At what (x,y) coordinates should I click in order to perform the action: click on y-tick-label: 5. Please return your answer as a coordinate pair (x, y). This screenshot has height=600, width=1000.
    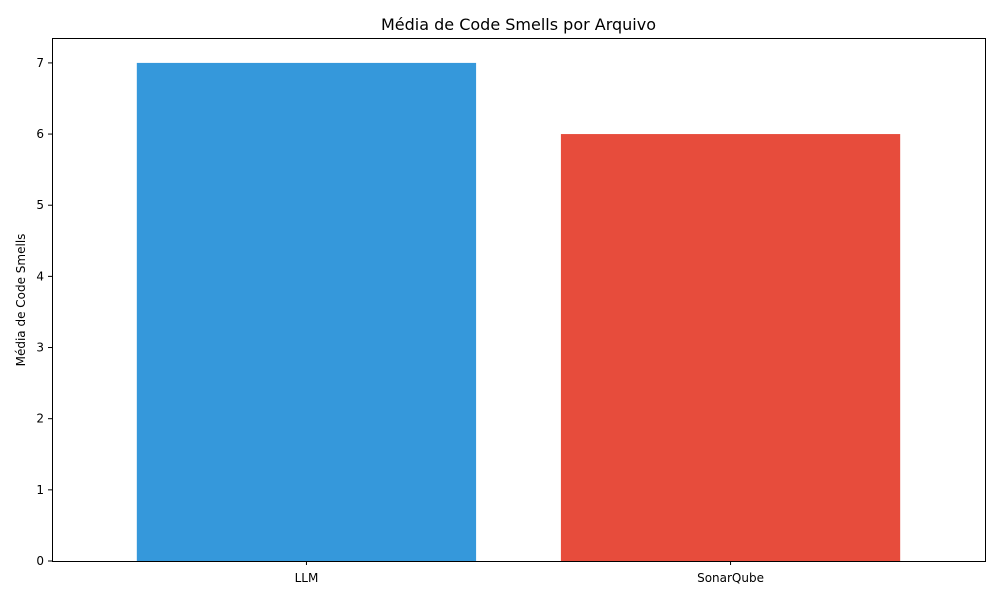
    Looking at the image, I should click on (40, 205).